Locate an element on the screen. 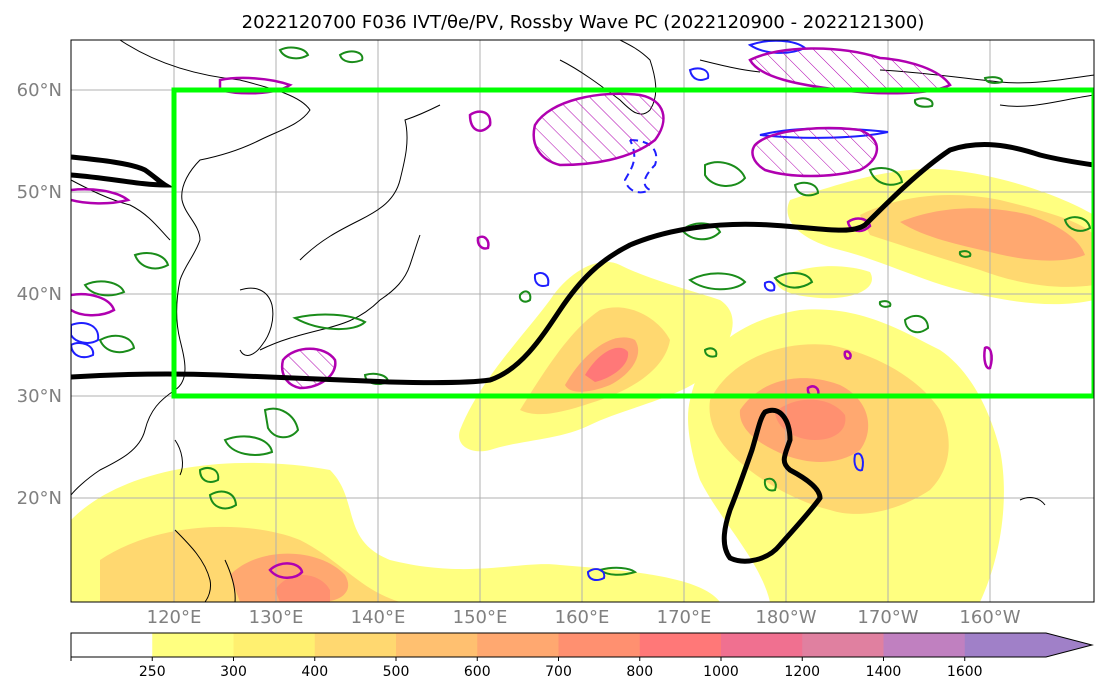 This screenshot has height=694, width=1105. colorbar-tick-label: 1000 is located at coordinates (721, 672).